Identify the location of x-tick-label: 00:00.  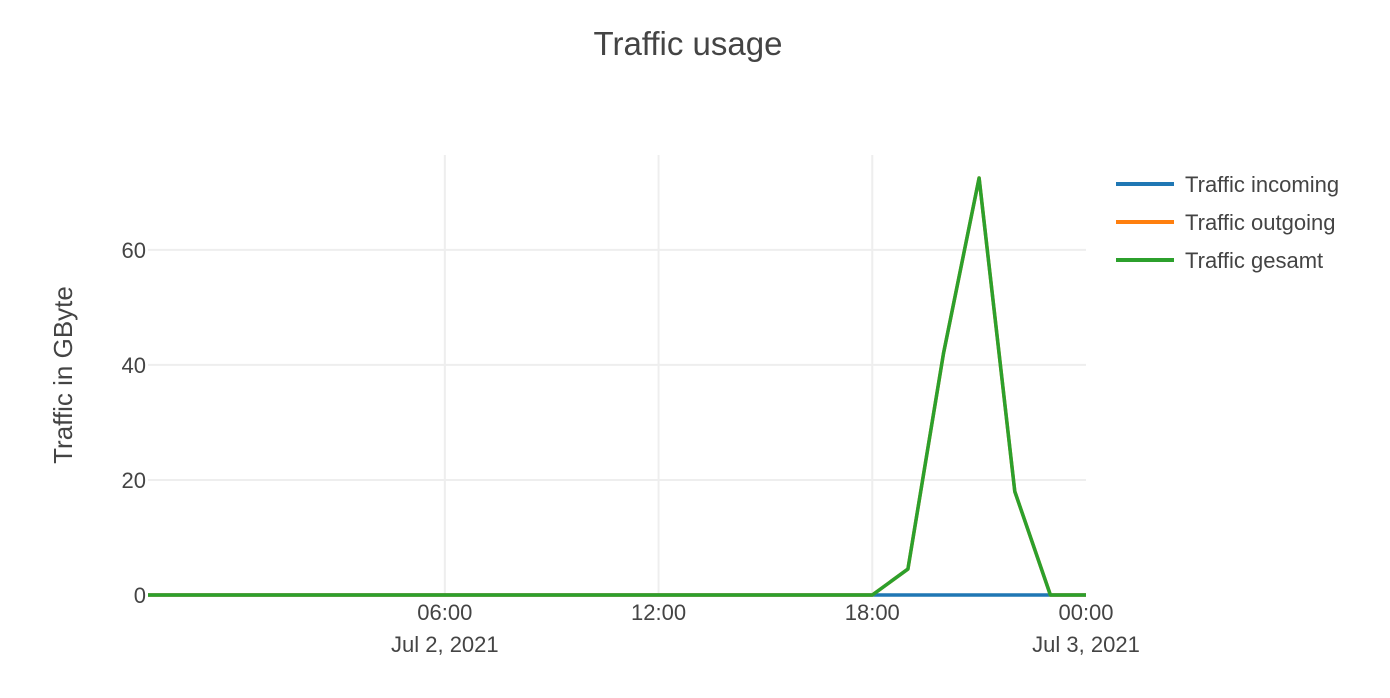
(1085, 612).